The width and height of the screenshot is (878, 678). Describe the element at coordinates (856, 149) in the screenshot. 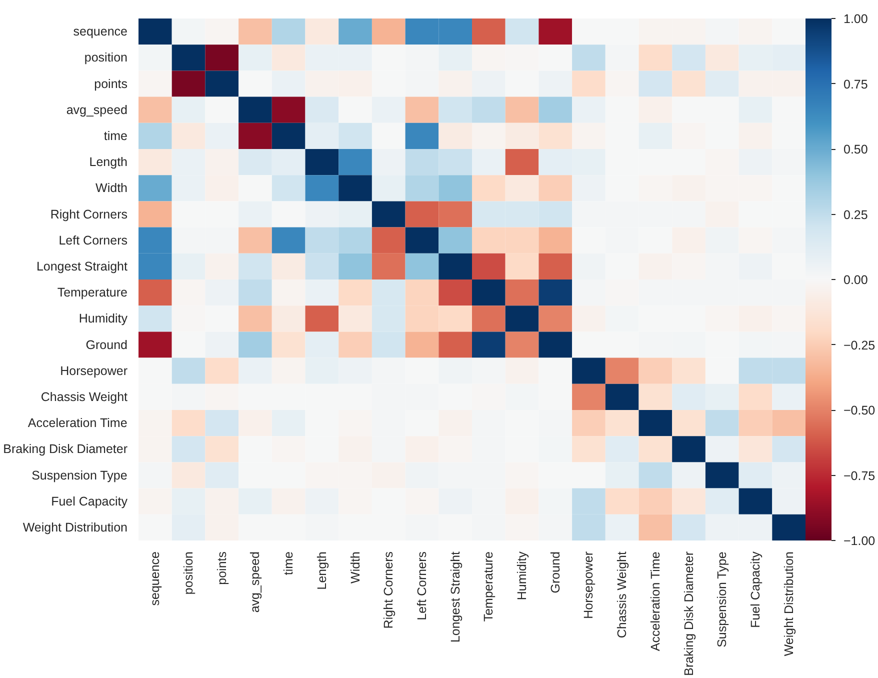

I see `color-bar-label: 0.50` at that location.